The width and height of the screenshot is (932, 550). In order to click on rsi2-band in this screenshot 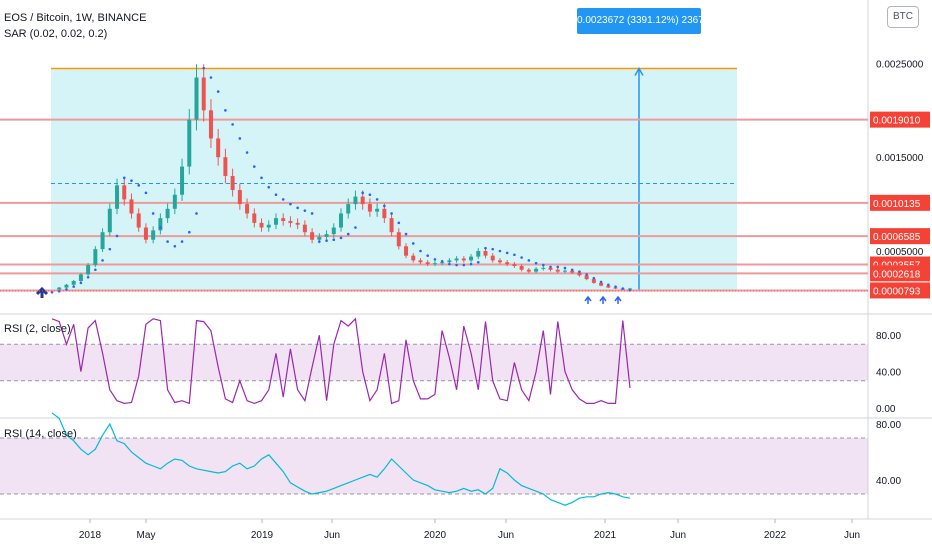, I will do `click(434, 362)`.